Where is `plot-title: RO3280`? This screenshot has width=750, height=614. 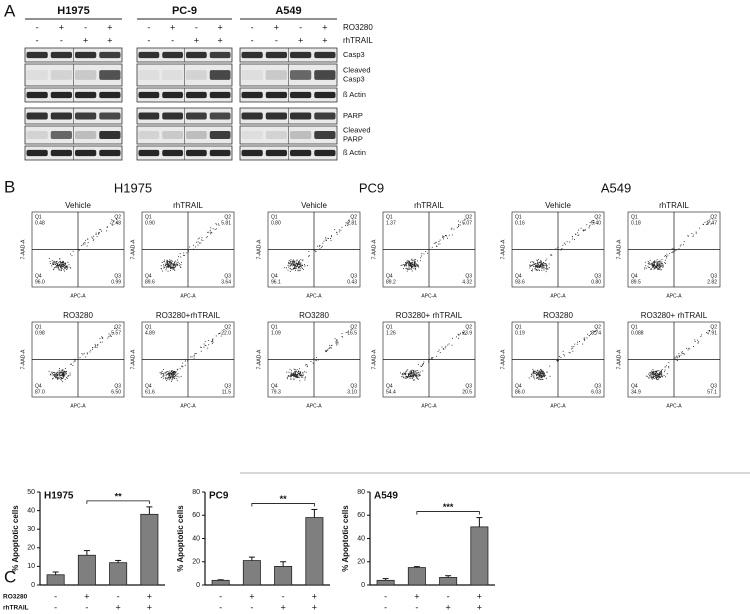 plot-title: RO3280 is located at coordinates (314, 315).